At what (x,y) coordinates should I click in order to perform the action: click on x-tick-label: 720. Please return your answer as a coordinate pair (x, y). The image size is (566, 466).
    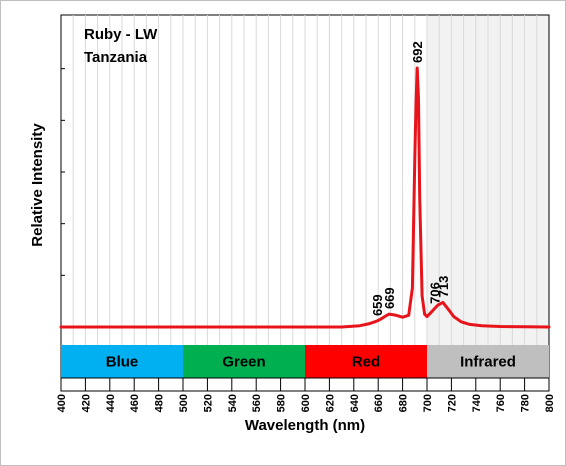
    Looking at the image, I should click on (452, 403).